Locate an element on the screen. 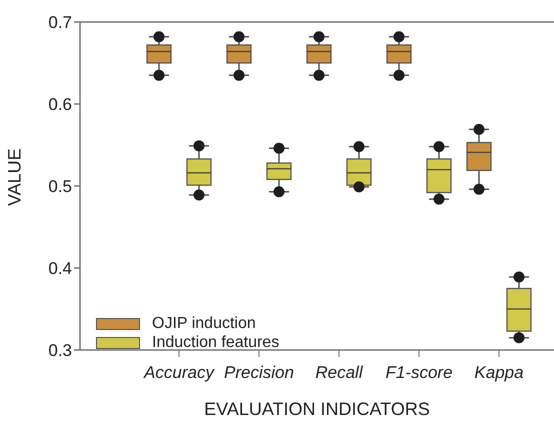  x-tick-label: Precision is located at coordinates (259, 372).